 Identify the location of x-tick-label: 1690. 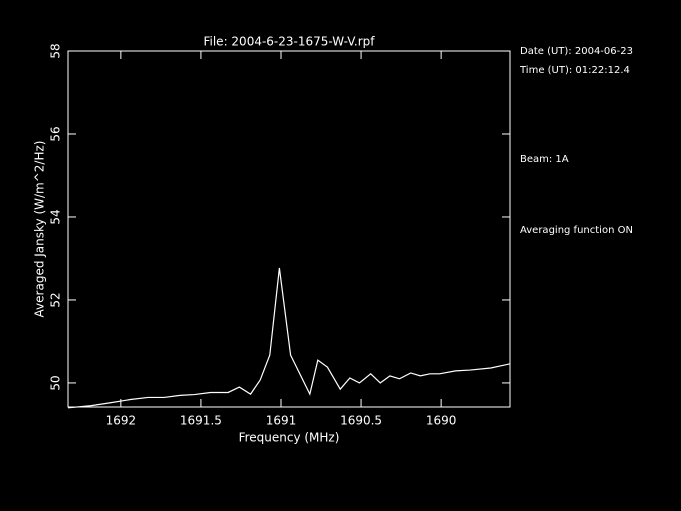
(441, 421).